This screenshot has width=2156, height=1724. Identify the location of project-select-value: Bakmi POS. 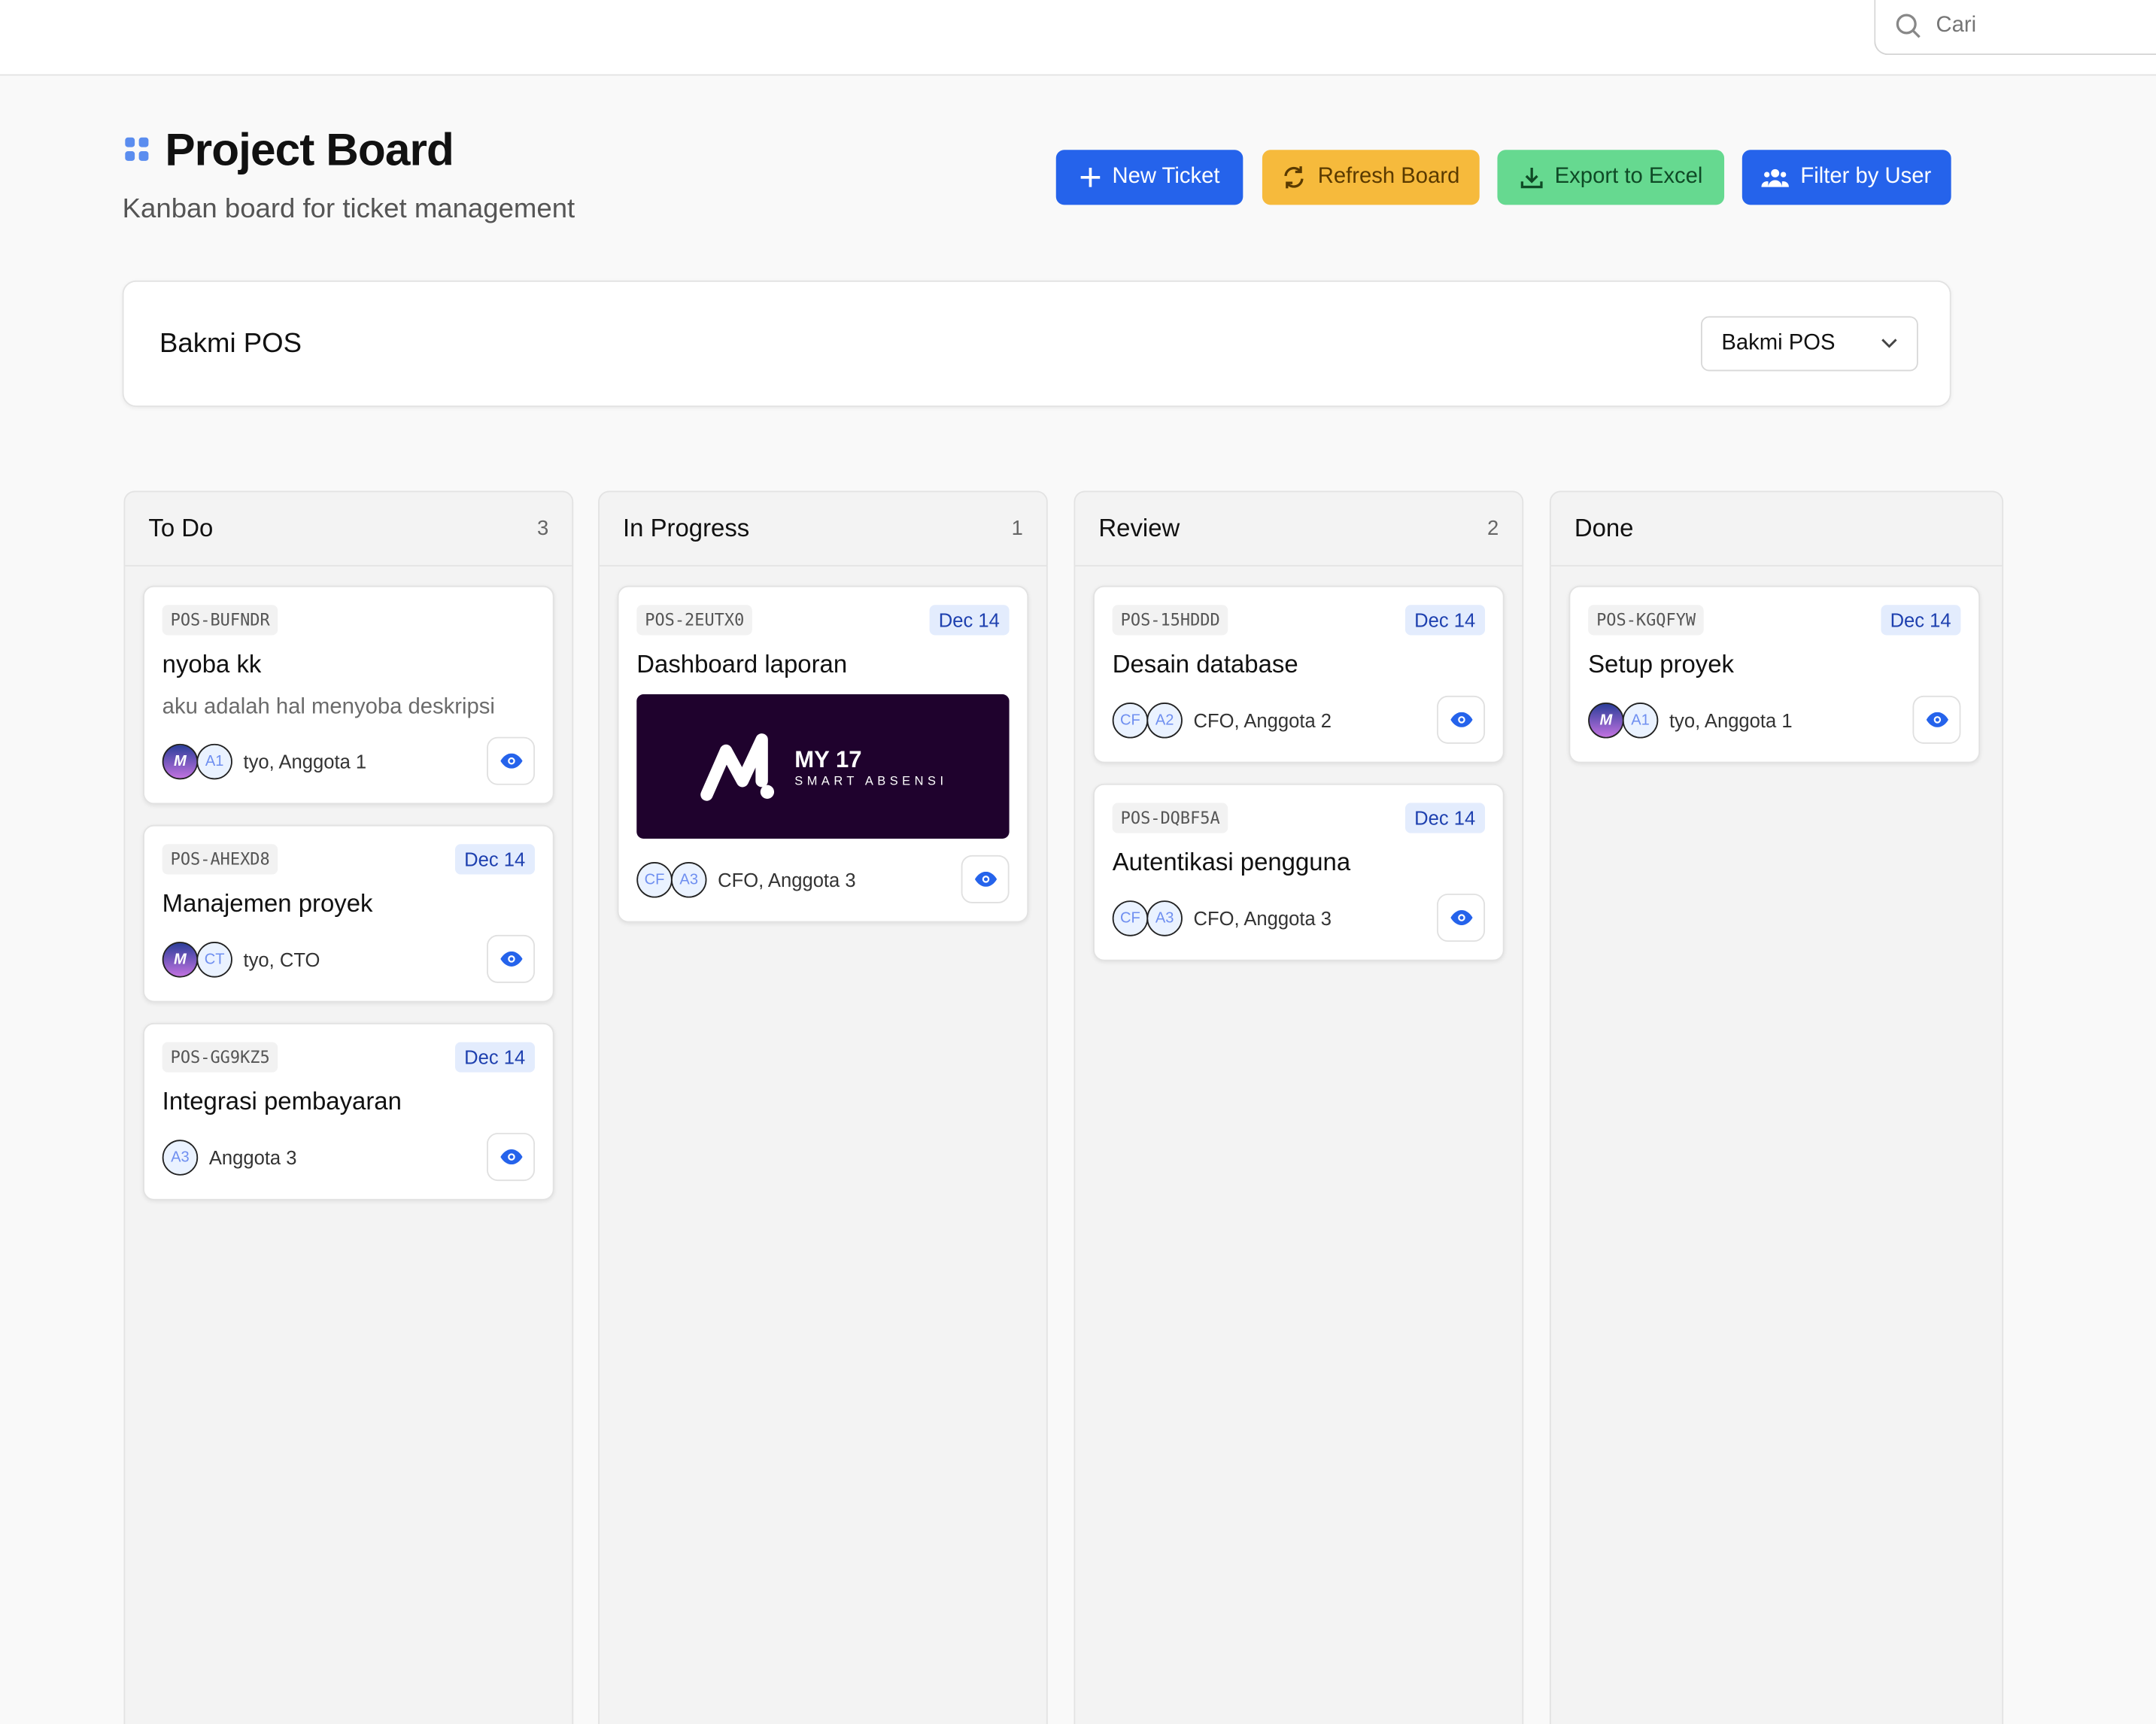
(1778, 343).